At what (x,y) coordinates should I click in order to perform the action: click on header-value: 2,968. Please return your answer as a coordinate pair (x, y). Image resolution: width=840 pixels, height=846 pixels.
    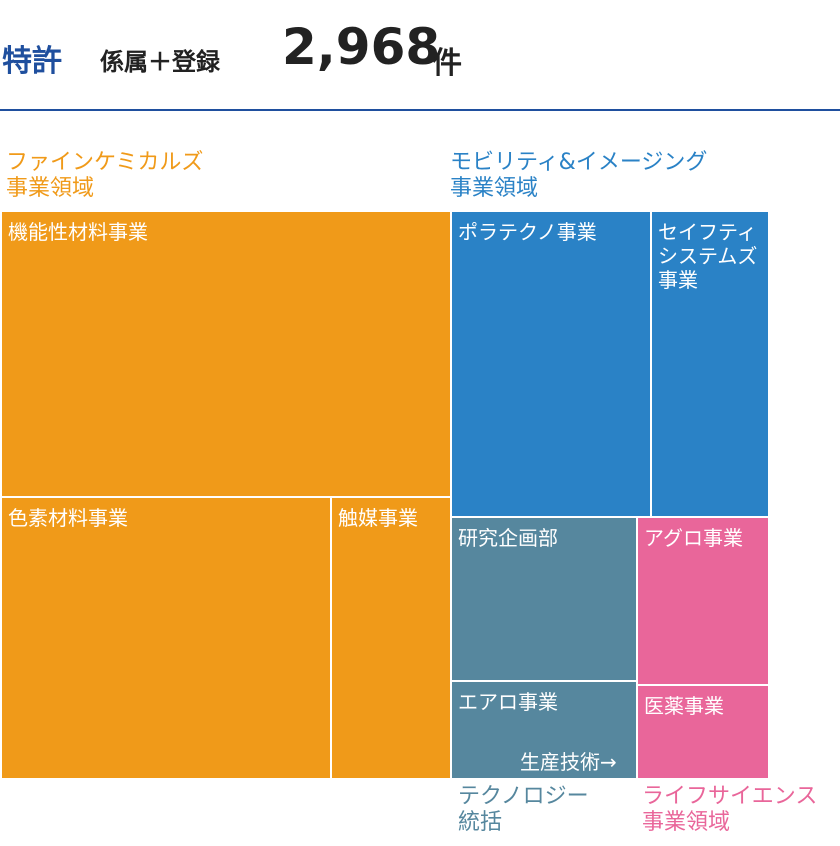
    Looking at the image, I should click on (361, 47).